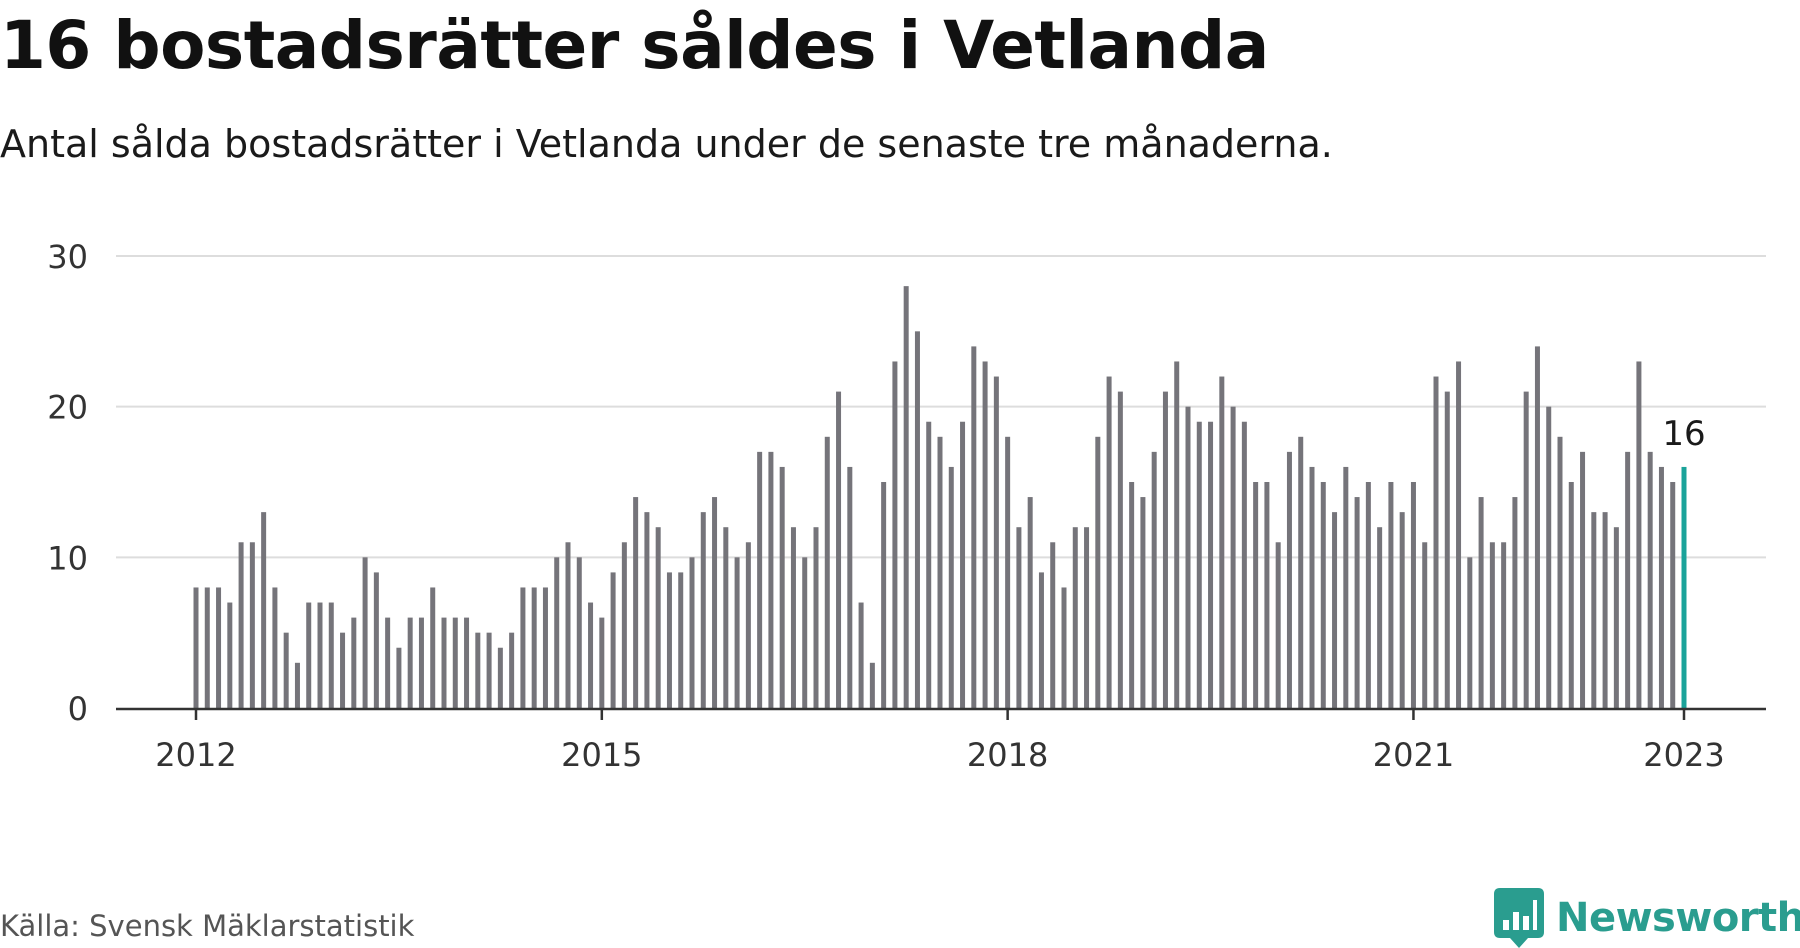  Describe the element at coordinates (67, 408) in the screenshot. I see `y-tick-label: 20` at that location.